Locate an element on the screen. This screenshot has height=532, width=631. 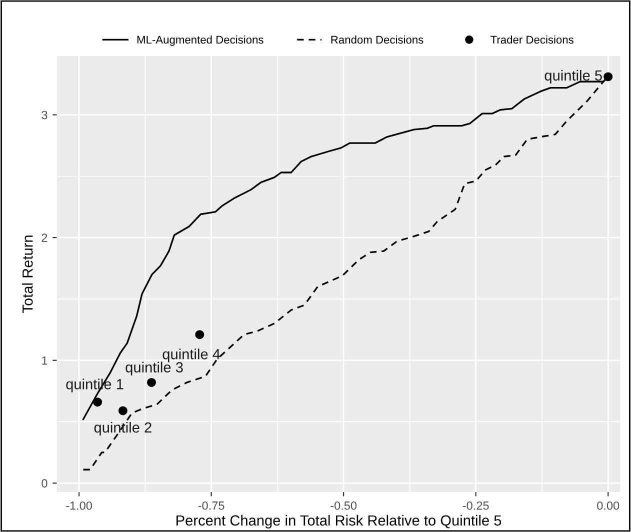
annotation: quintile 3 is located at coordinates (154, 369).